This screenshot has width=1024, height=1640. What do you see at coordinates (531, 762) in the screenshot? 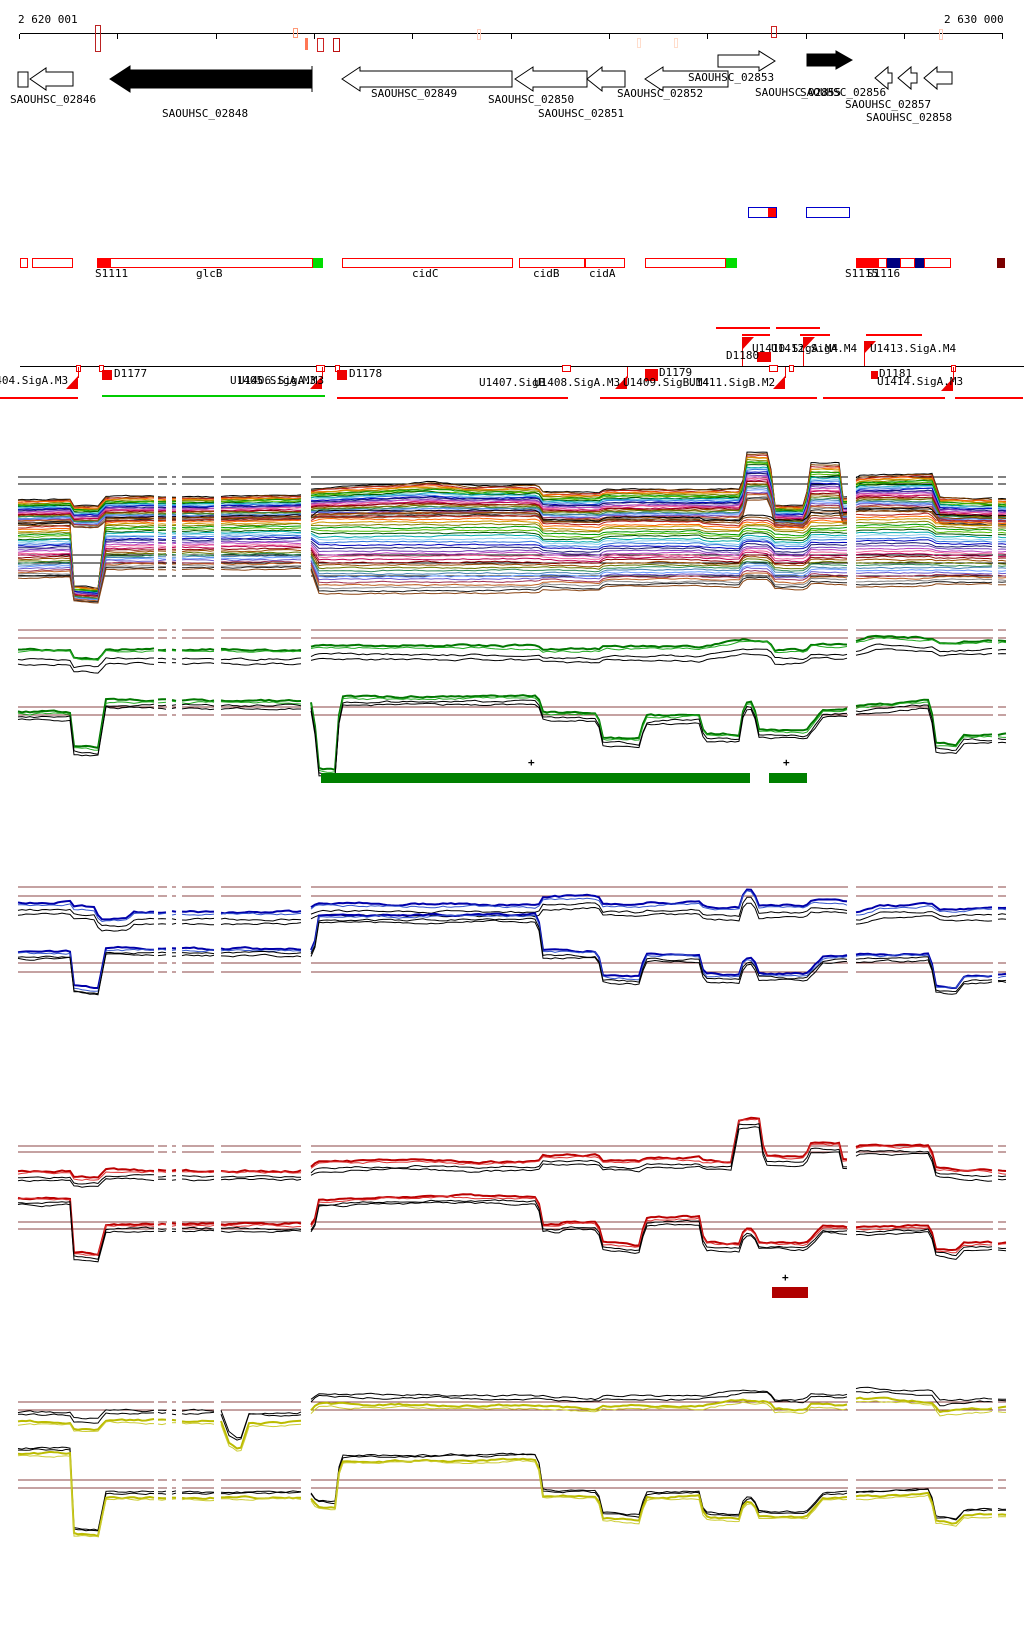
I see `plus-strand-mark: +` at bounding box center [531, 762].